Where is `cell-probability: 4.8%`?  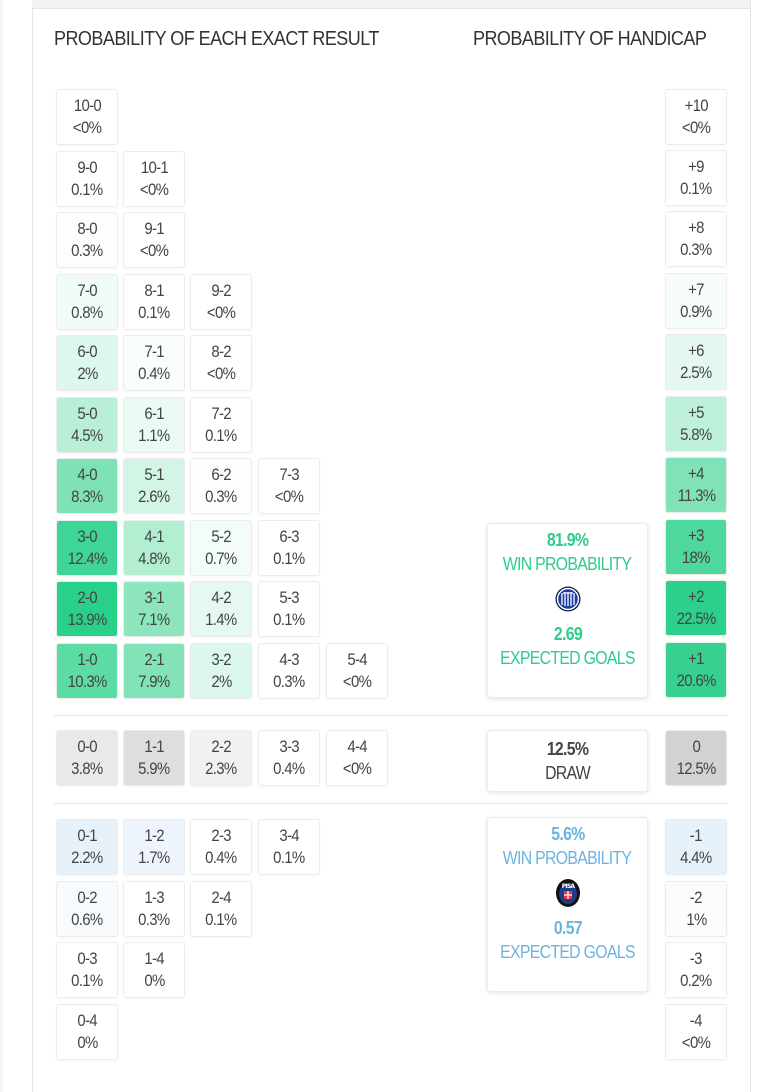
cell-probability: 4.8% is located at coordinates (154, 558).